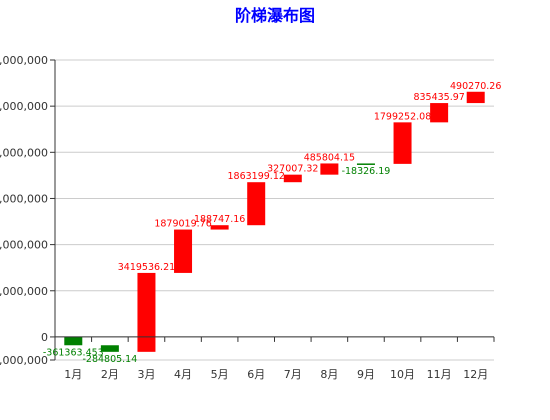 The width and height of the screenshot is (550, 420). I want to click on x-tick-label: 3月, so click(146, 374).